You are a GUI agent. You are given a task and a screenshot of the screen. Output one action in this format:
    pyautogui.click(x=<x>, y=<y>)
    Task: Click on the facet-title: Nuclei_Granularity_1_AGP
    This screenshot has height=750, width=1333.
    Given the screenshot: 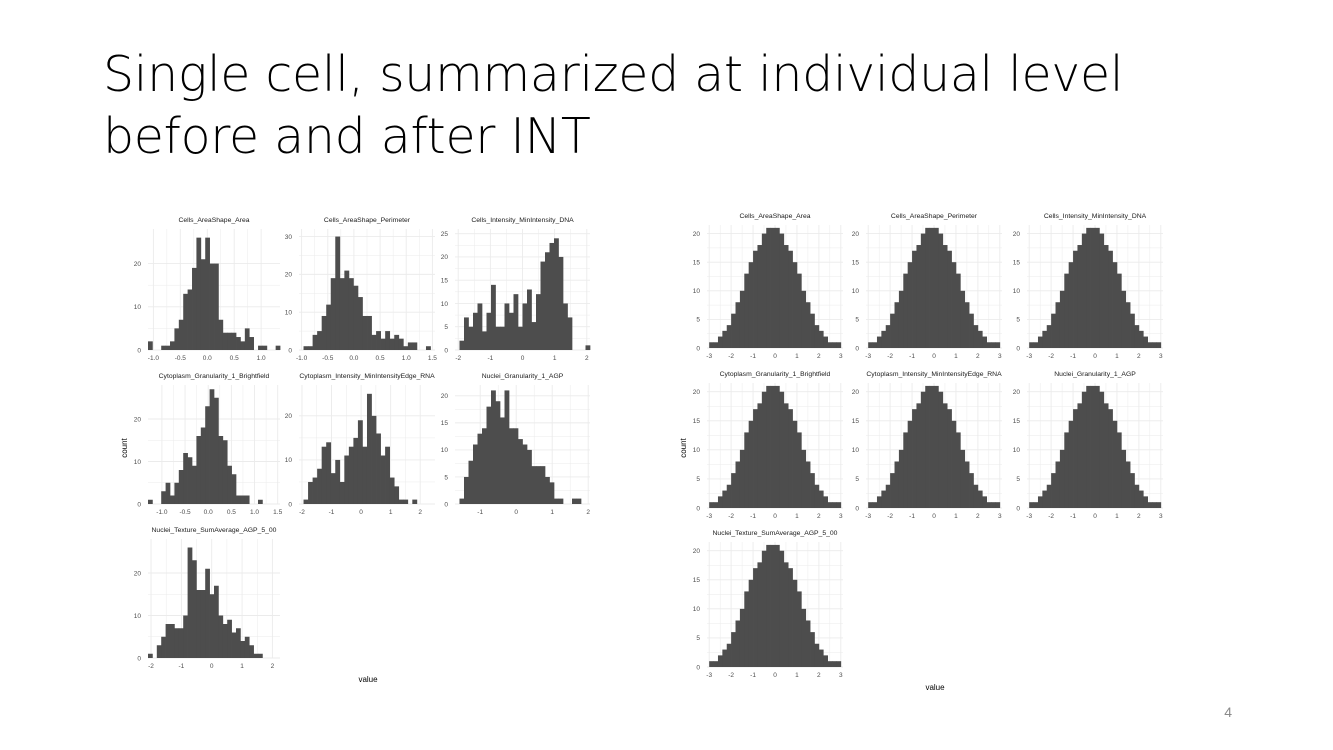 What is the action you would take?
    pyautogui.click(x=1095, y=374)
    